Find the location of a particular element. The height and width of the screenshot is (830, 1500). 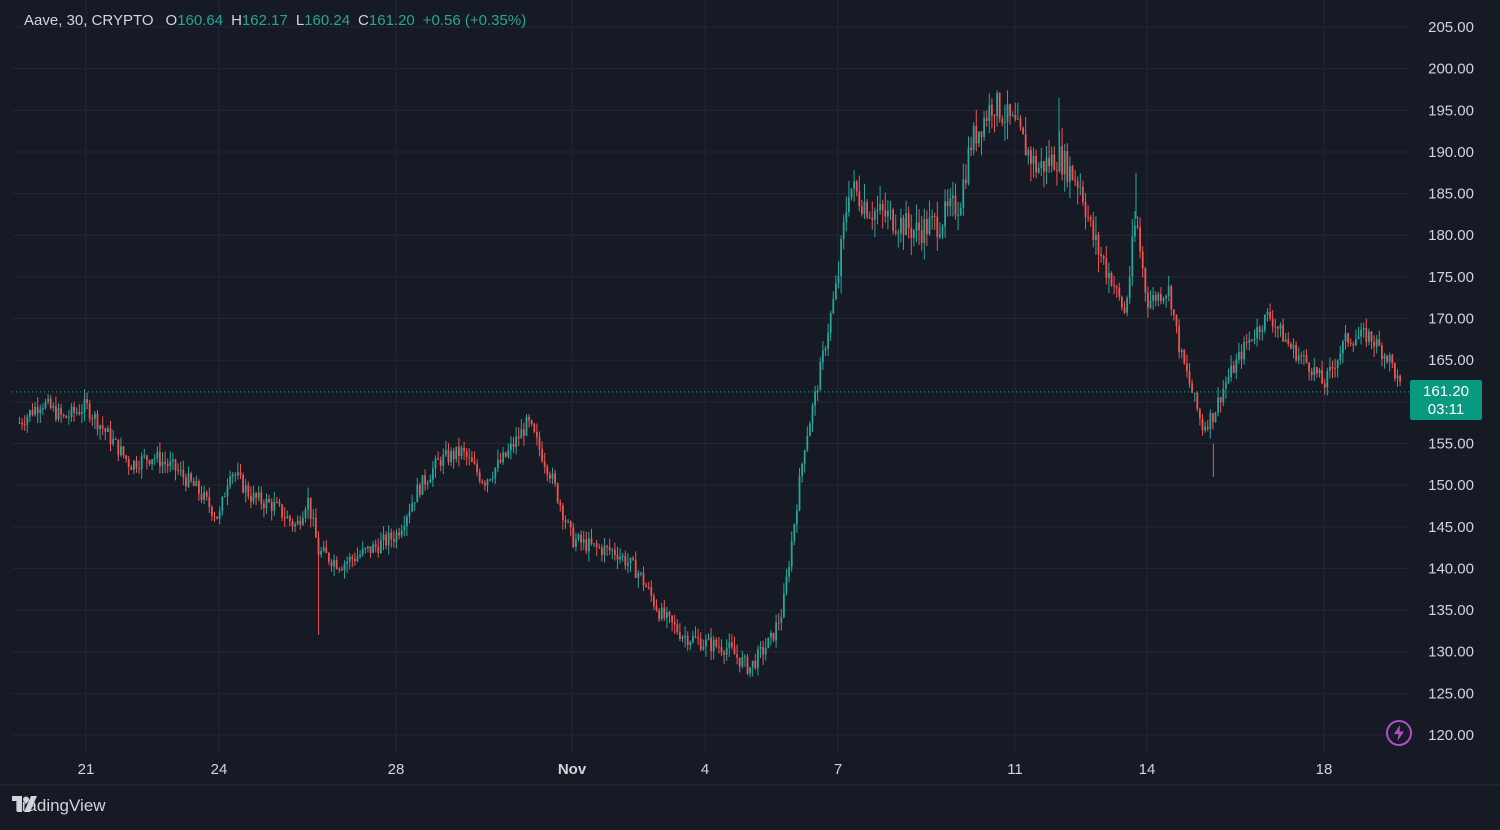

lightning-icon is located at coordinates (1399, 733).